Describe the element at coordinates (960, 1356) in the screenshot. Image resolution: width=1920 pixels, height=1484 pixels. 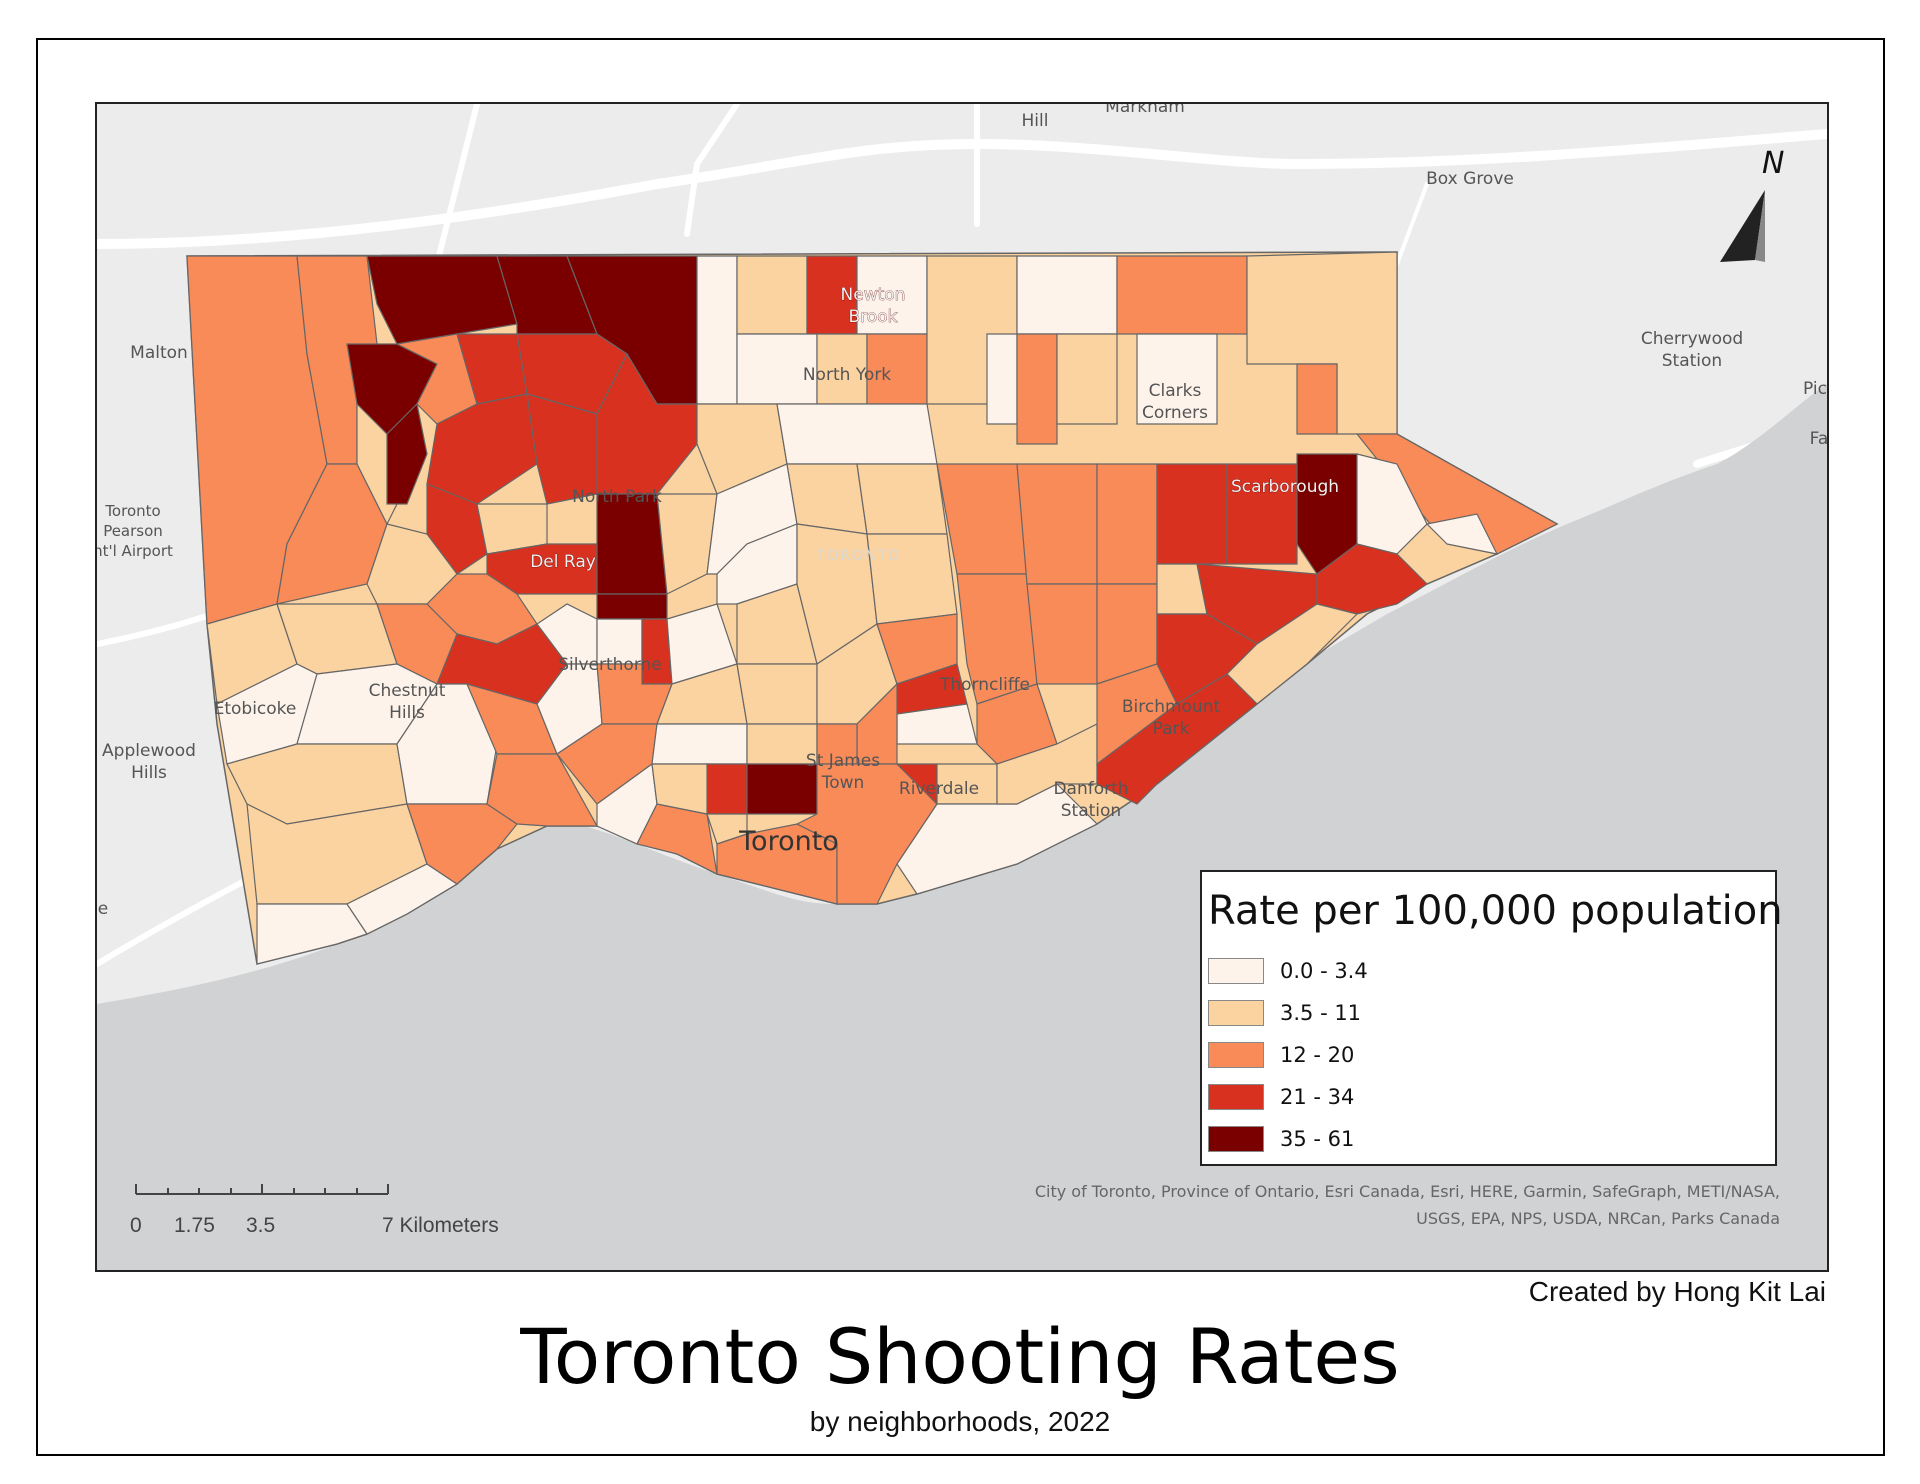
I see `map-title: Toronto Shooting Rates` at that location.